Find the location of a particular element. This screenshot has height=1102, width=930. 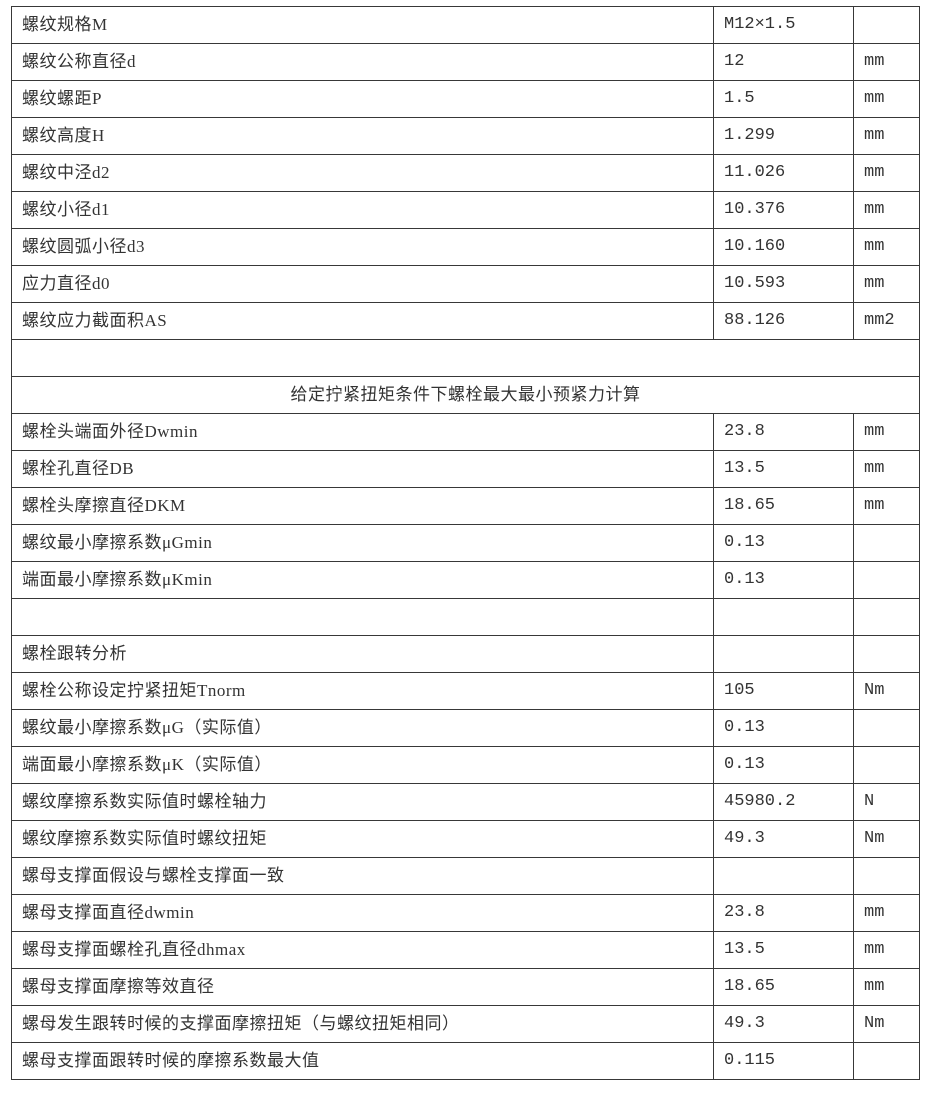

parameter-cell: 应力直径d0 is located at coordinates (362, 284).